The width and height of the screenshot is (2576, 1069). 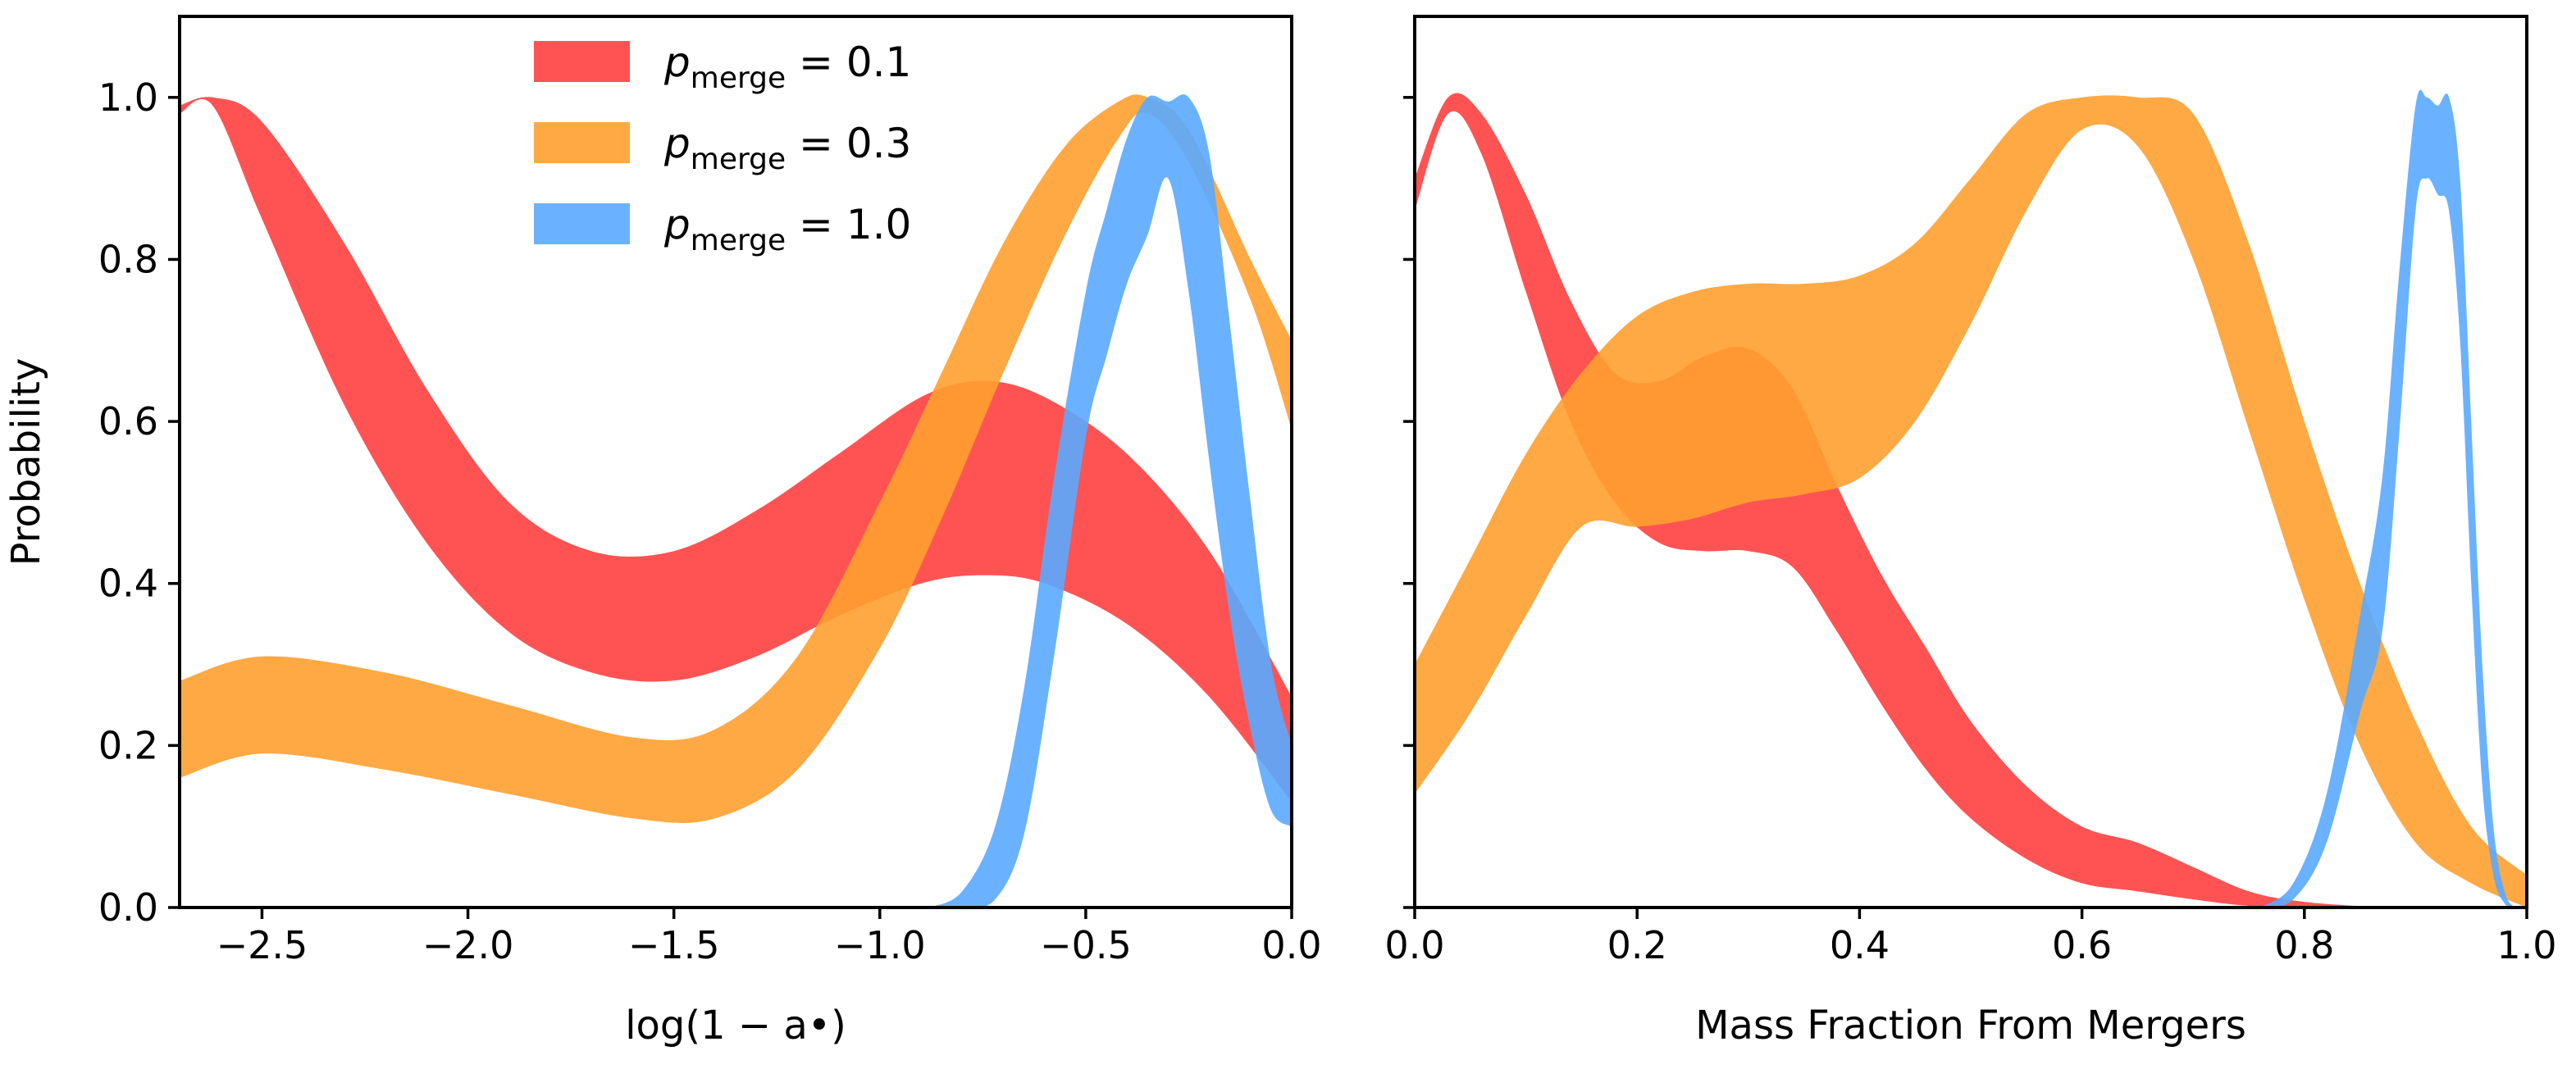 I want to click on legend-label-p-merge-1-0: pmerge = 1.0, so click(x=787, y=229).